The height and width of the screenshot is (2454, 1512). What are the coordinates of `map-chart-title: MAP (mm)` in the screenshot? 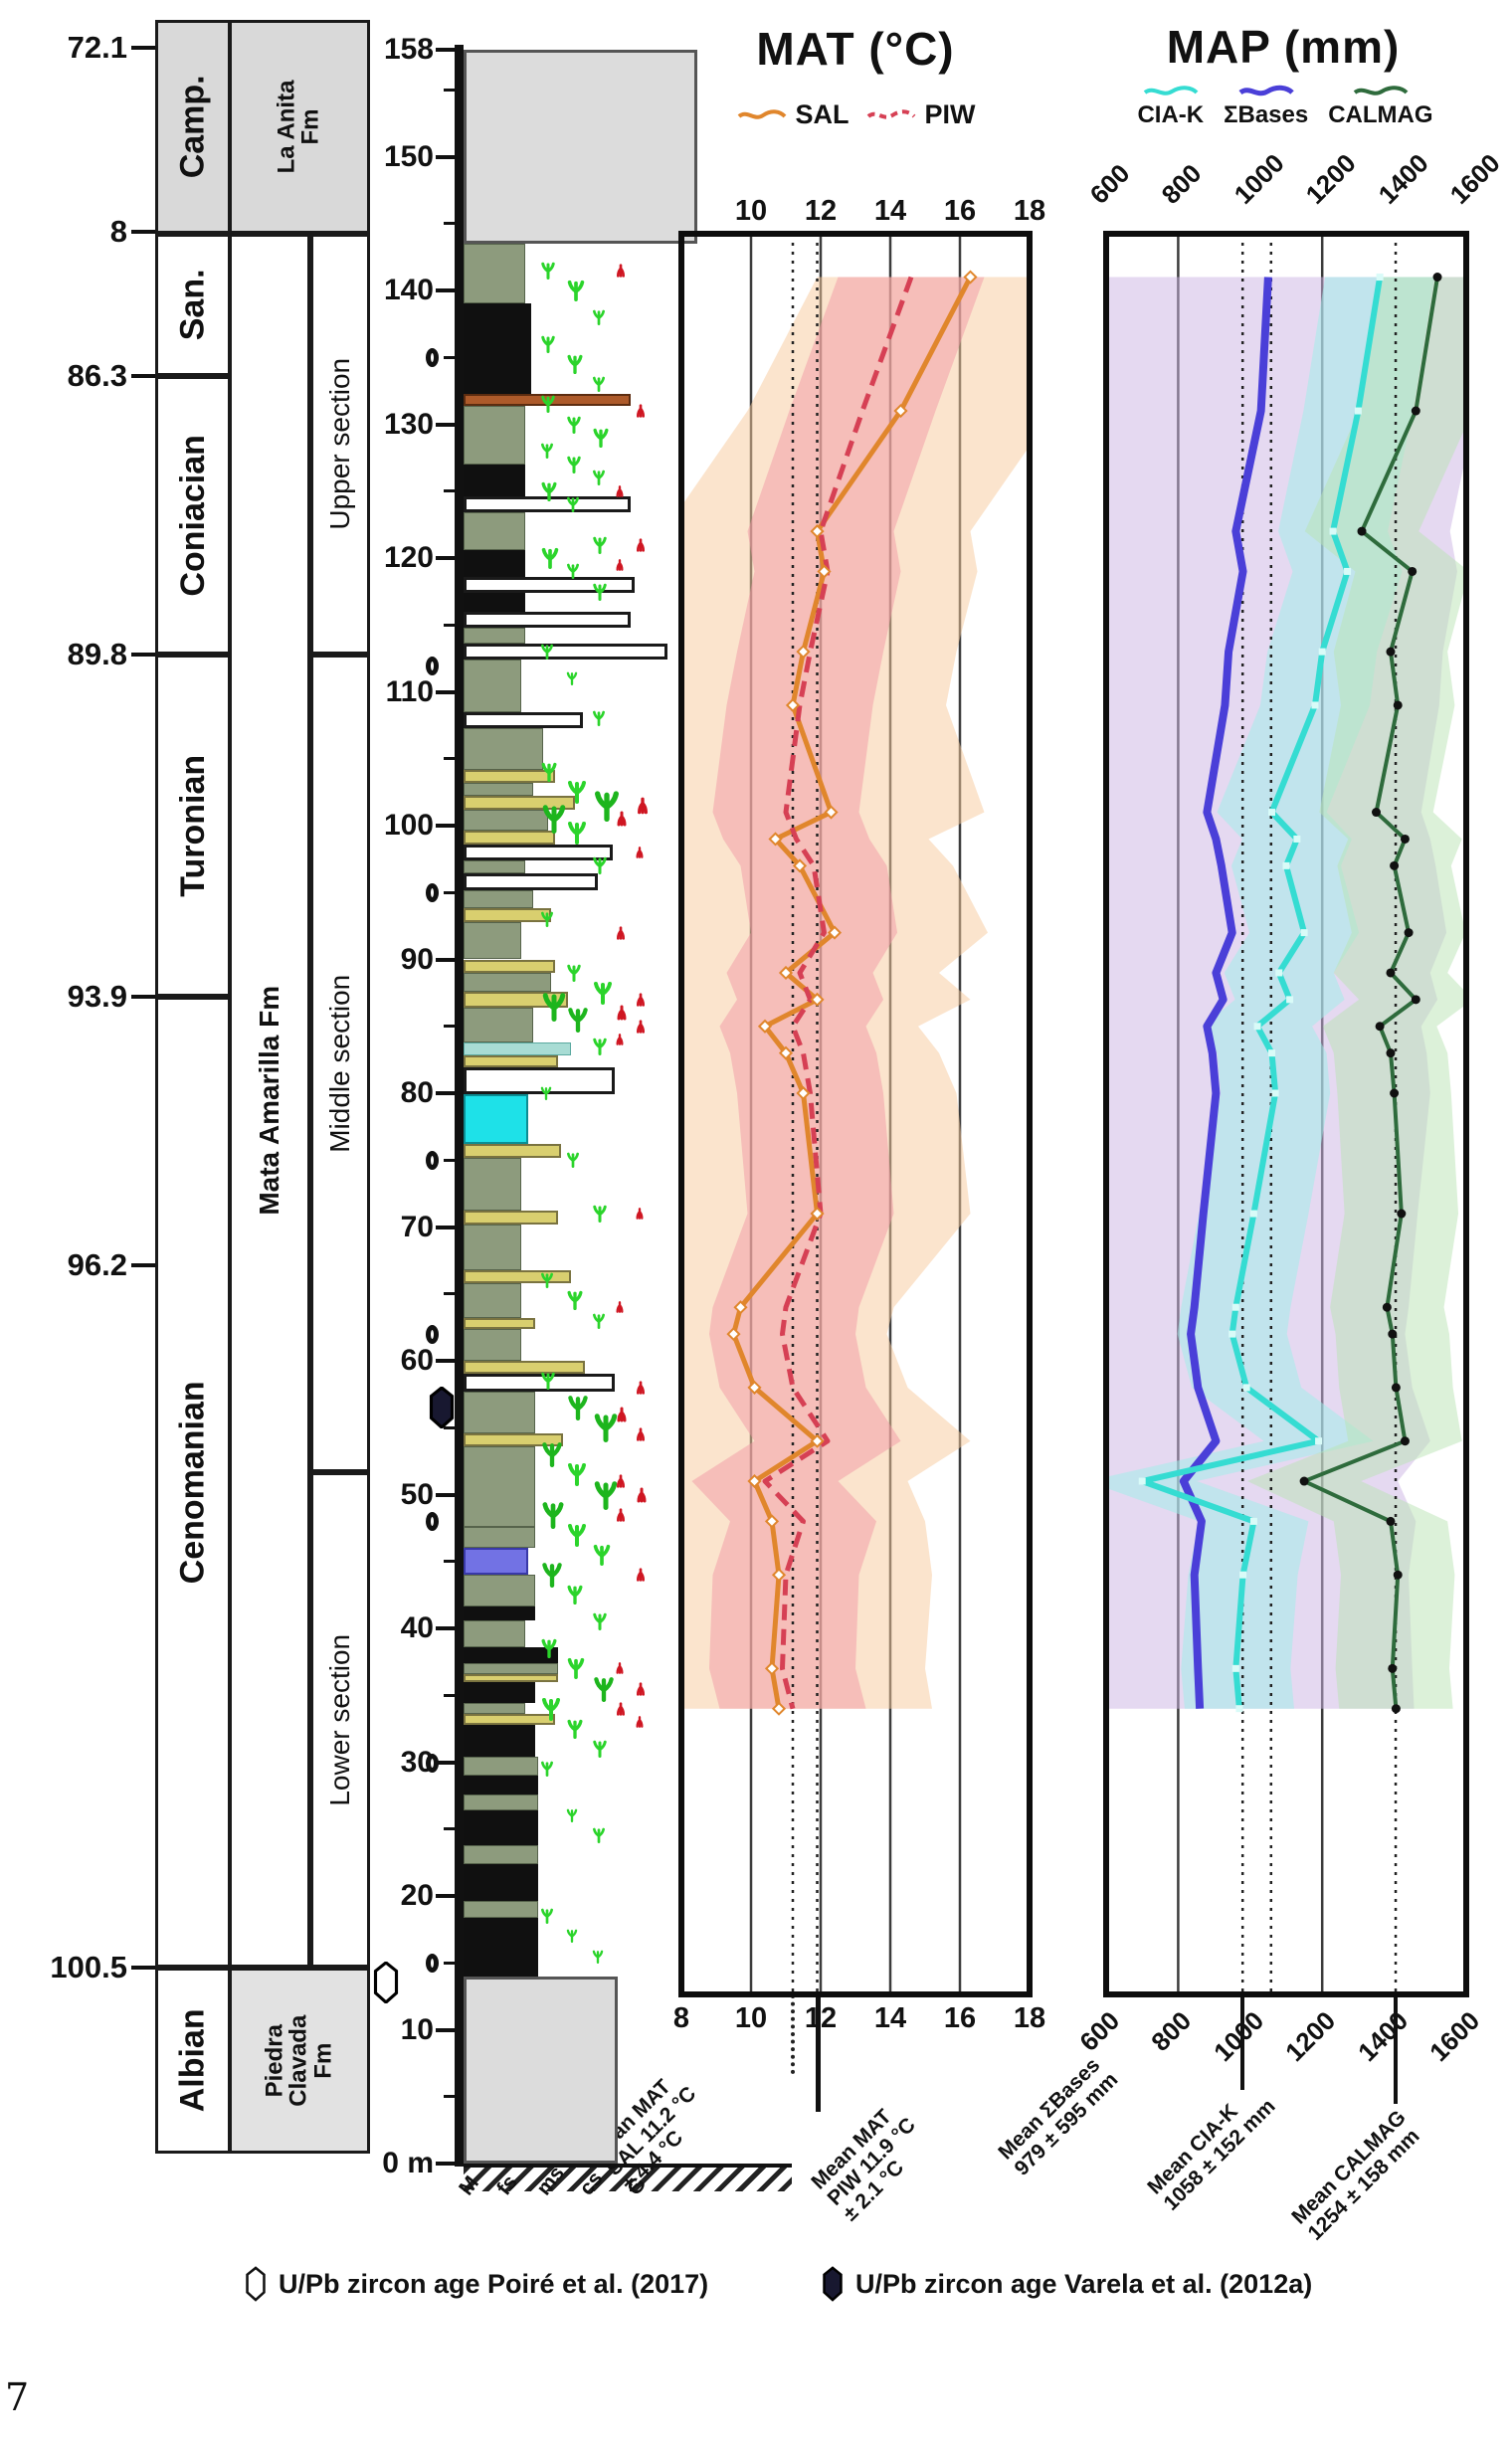 It's located at (1283, 47).